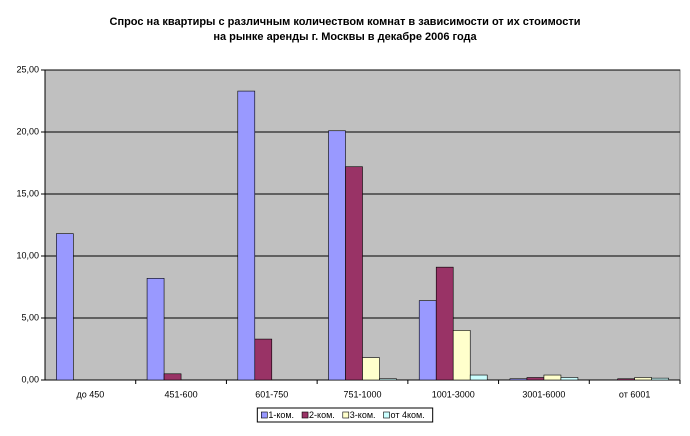  I want to click on x-tick-label: 751-1000, so click(362, 394).